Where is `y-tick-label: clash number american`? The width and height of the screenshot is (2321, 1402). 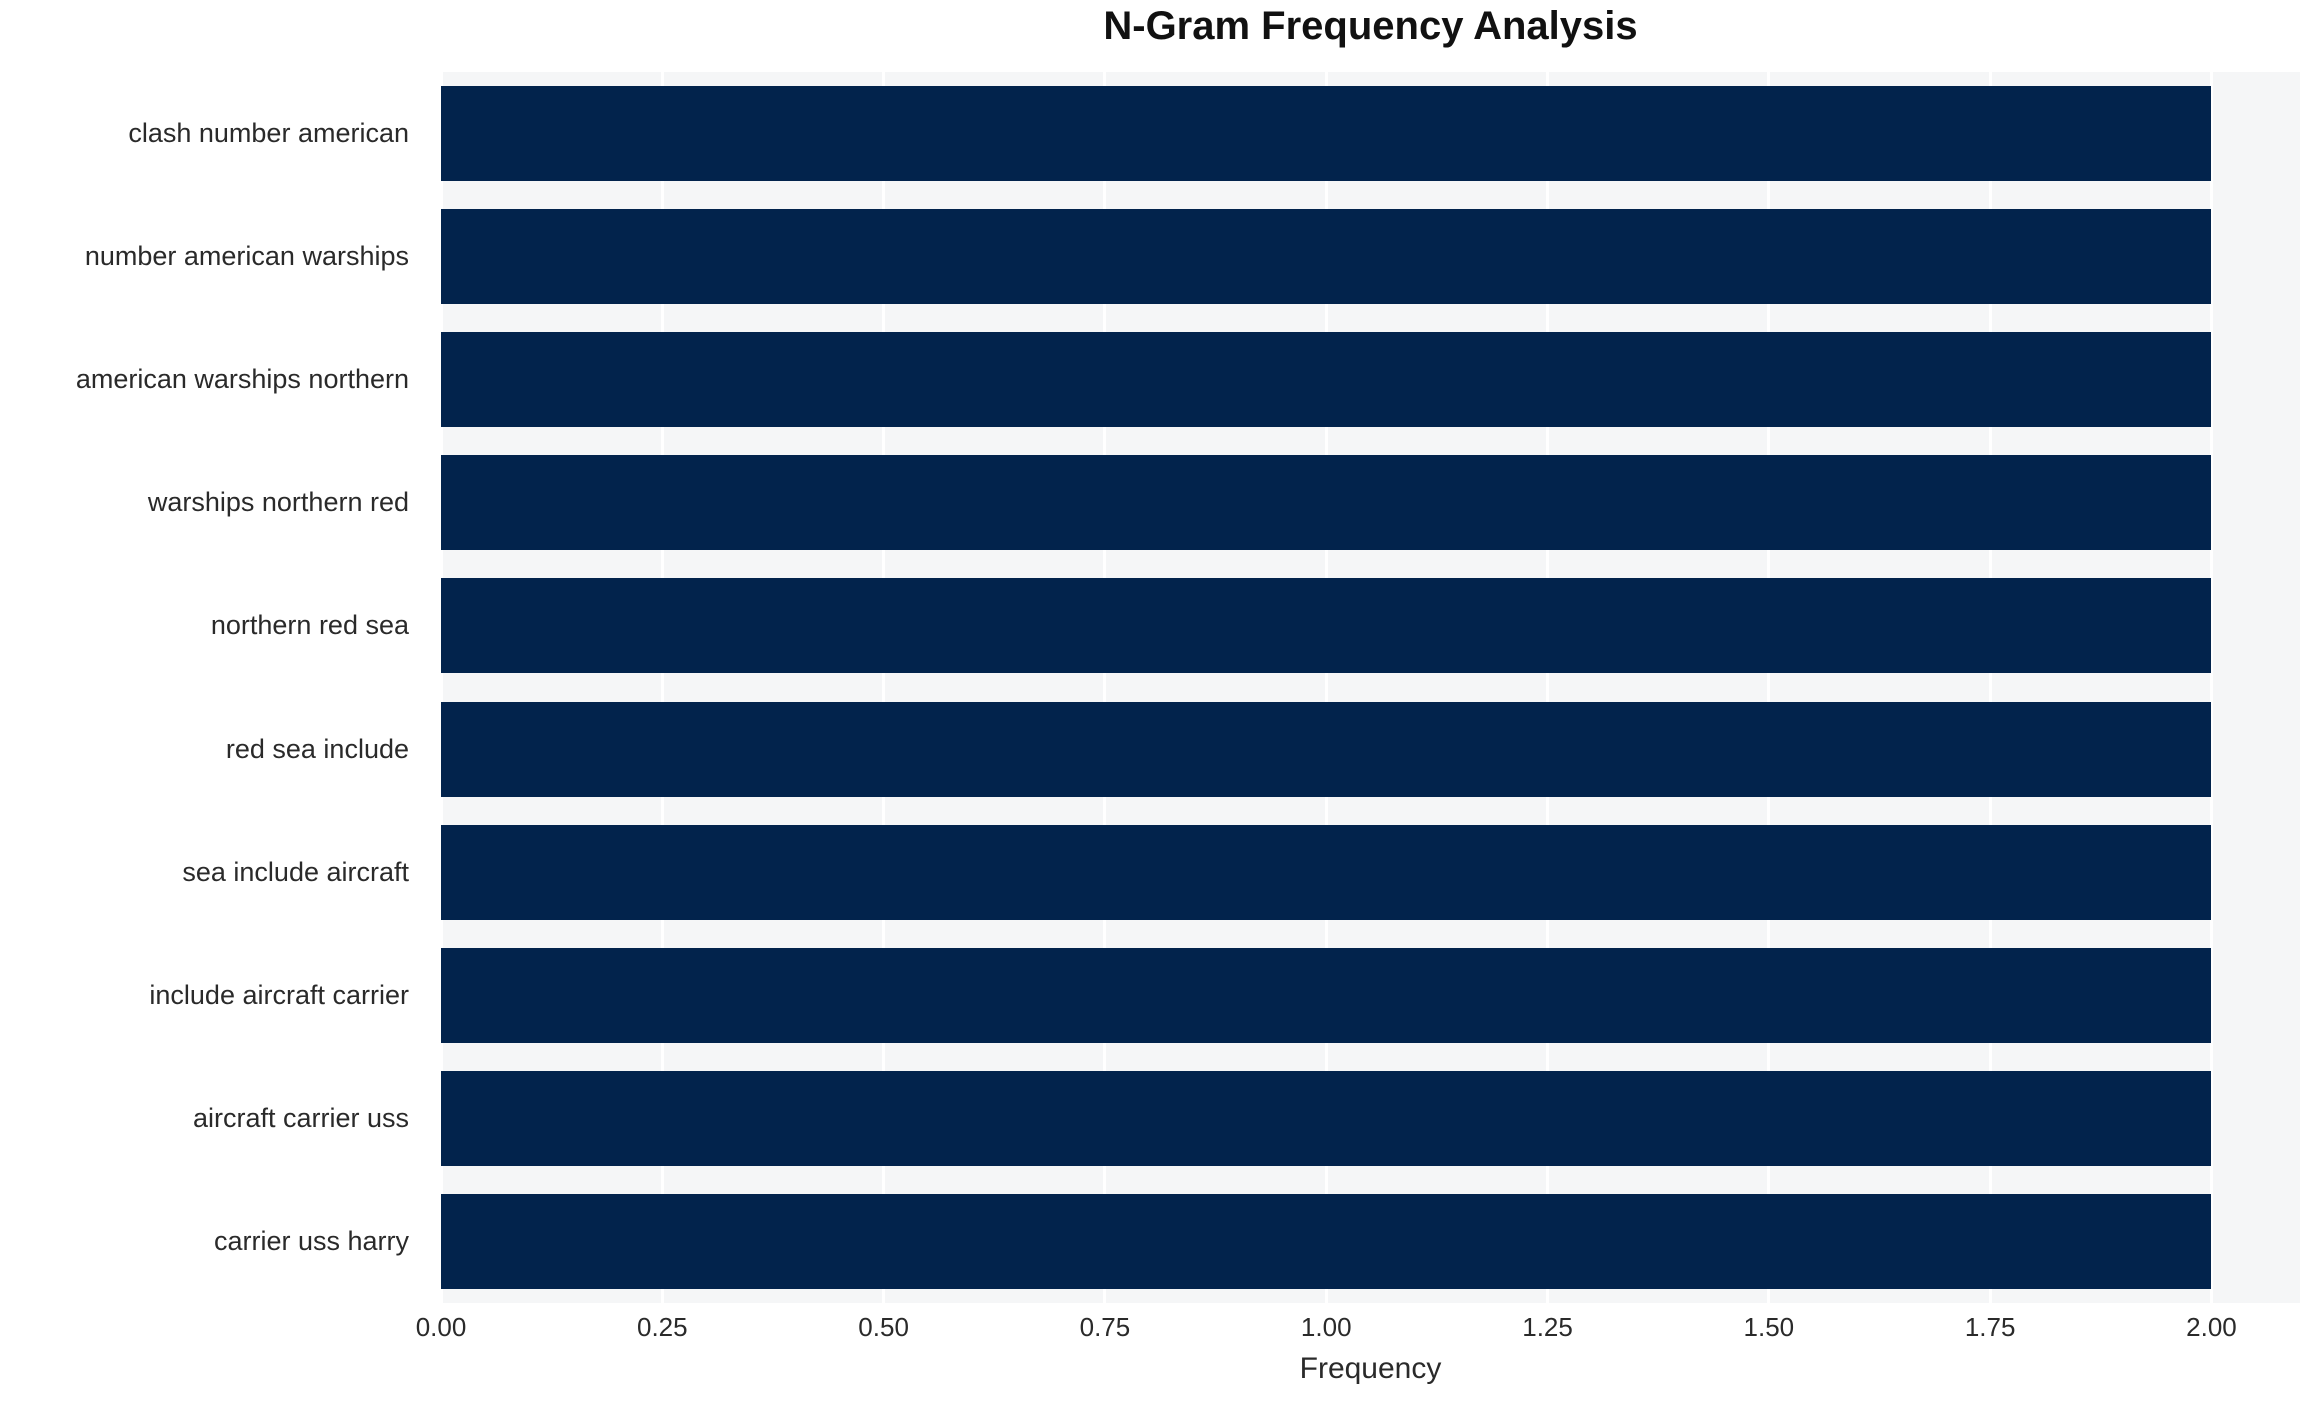 y-tick-label: clash number american is located at coordinates (268, 133).